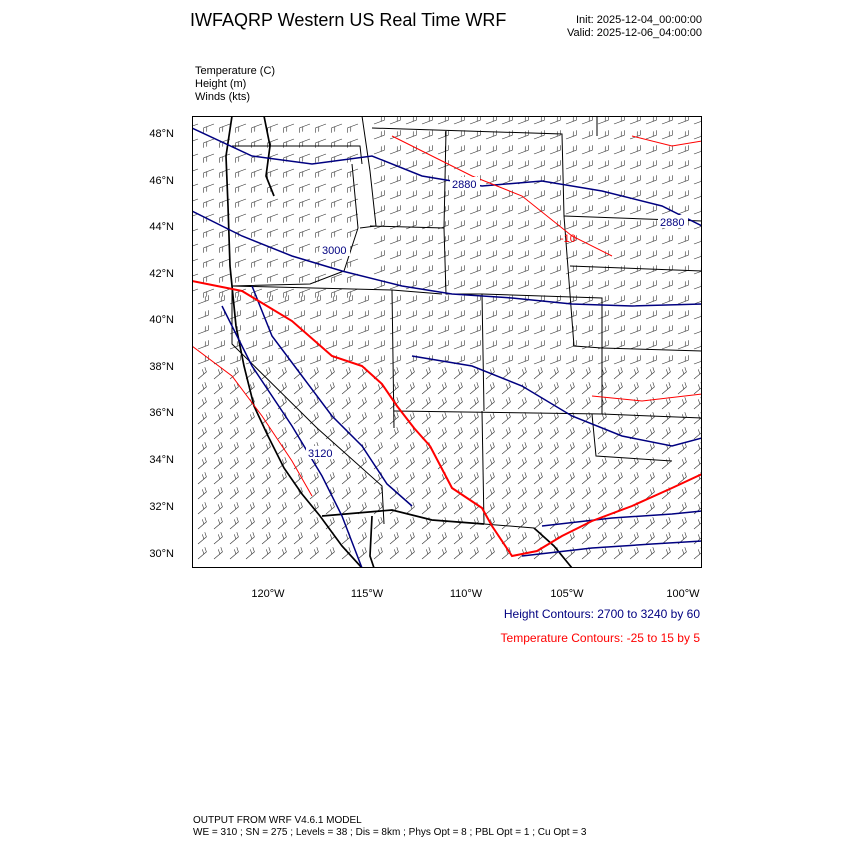 Image resolution: width=850 pixels, height=850 pixels. Describe the element at coordinates (557, 401) in the screenshot. I see `height-contour-3060-east` at that location.